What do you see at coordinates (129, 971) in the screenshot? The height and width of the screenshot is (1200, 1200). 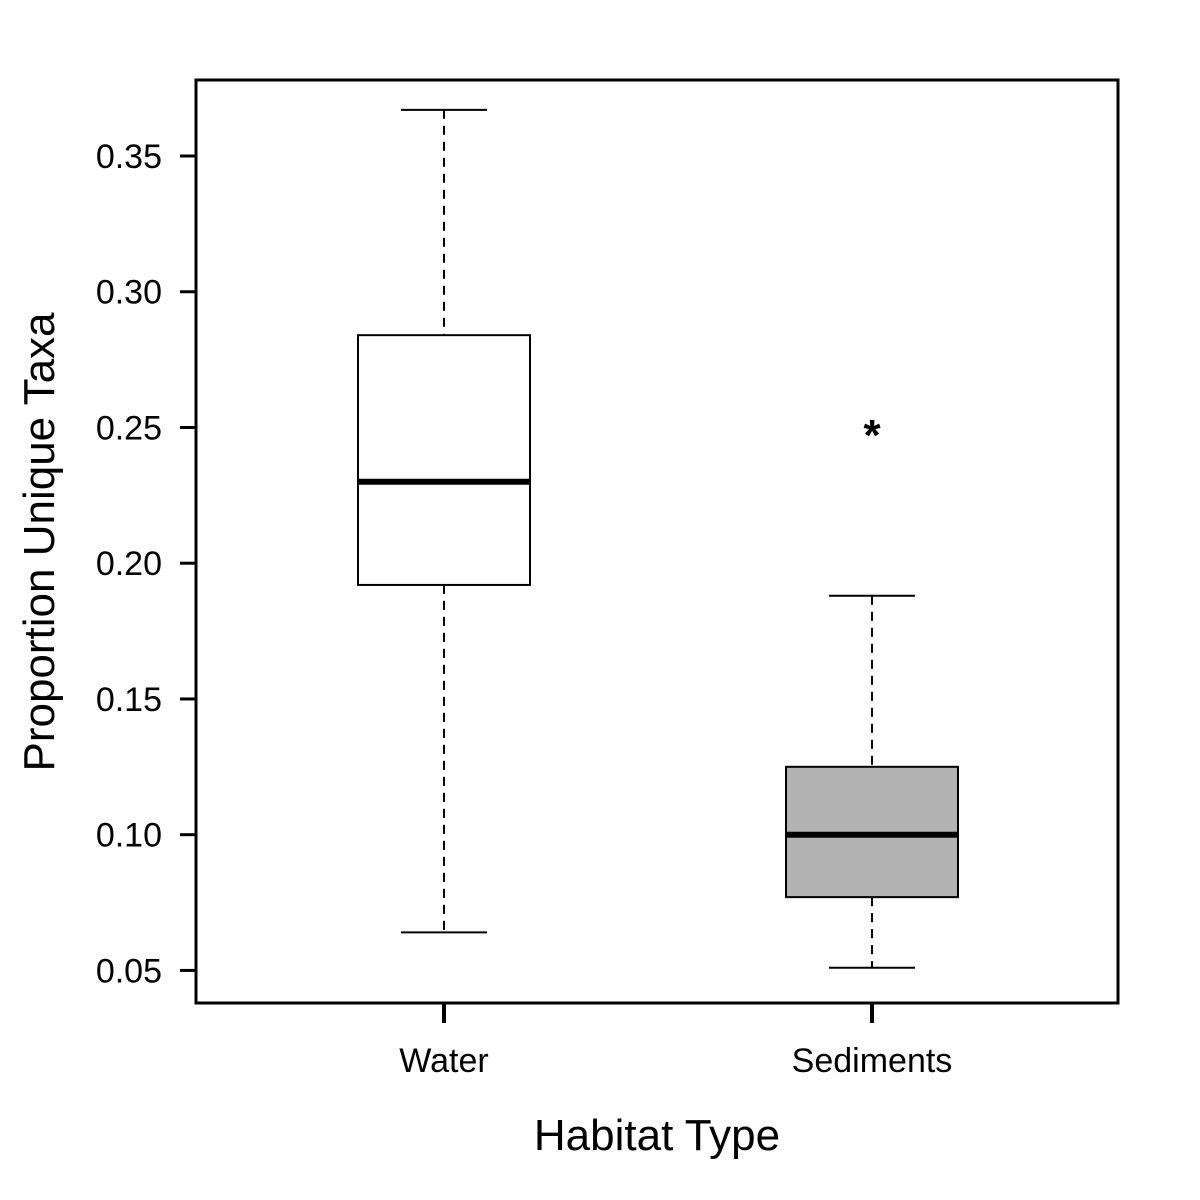 I see `y-tick-label: 0.05` at bounding box center [129, 971].